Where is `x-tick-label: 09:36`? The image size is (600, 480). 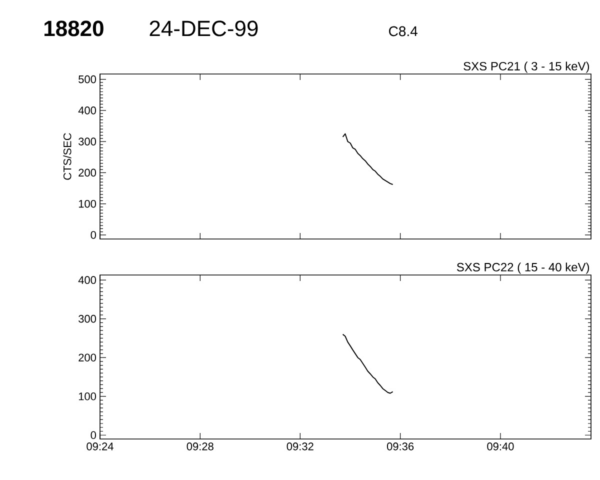 x-tick-label: 09:36 is located at coordinates (400, 446).